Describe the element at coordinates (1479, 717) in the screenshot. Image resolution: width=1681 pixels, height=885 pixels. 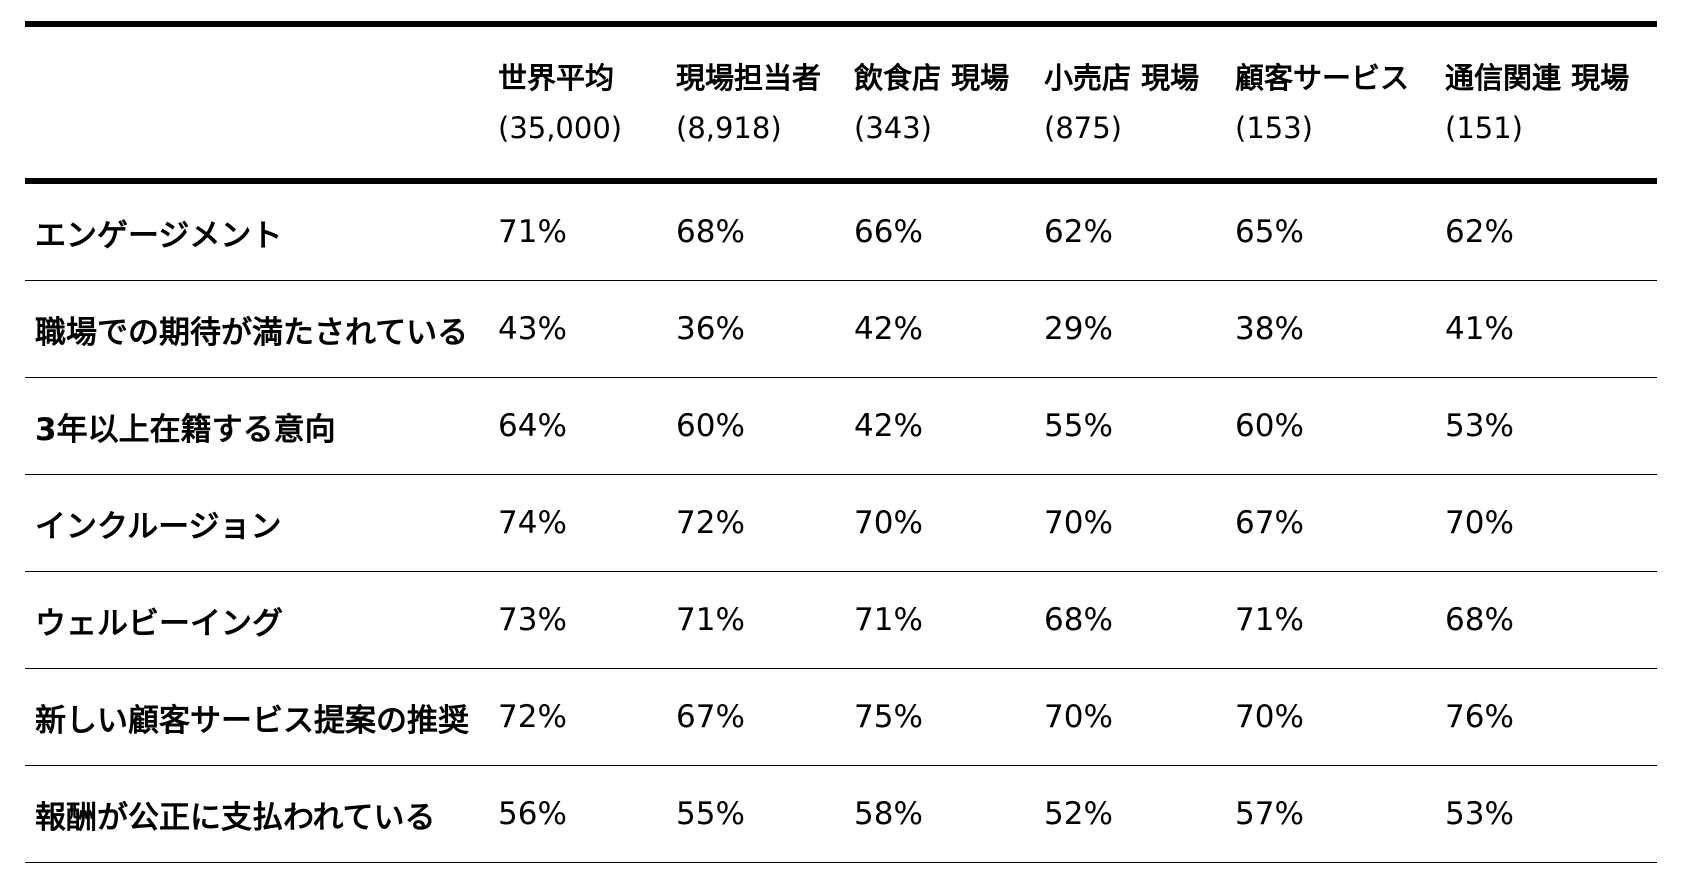
I see `table-cell: 76%` at that location.